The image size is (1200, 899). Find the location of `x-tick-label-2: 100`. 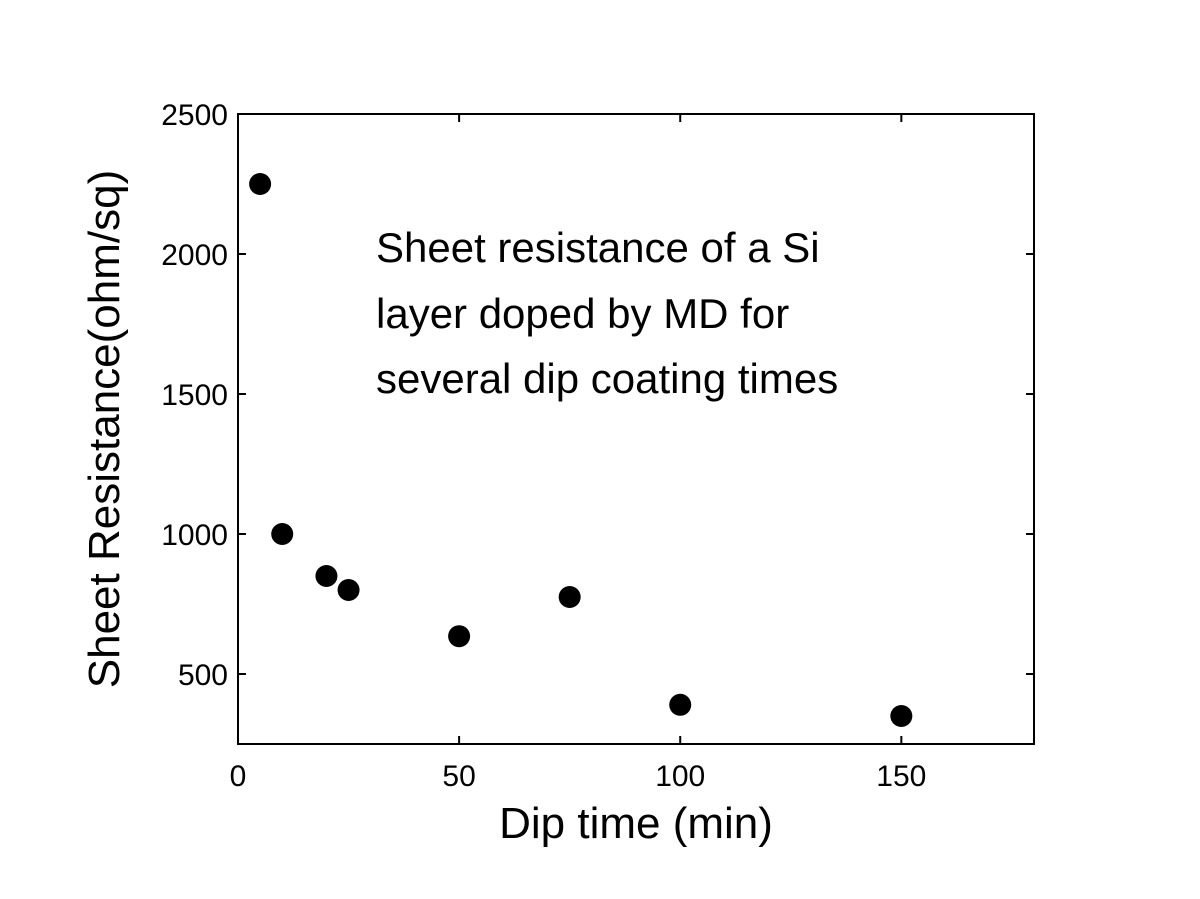

x-tick-label-2: 100 is located at coordinates (680, 776).